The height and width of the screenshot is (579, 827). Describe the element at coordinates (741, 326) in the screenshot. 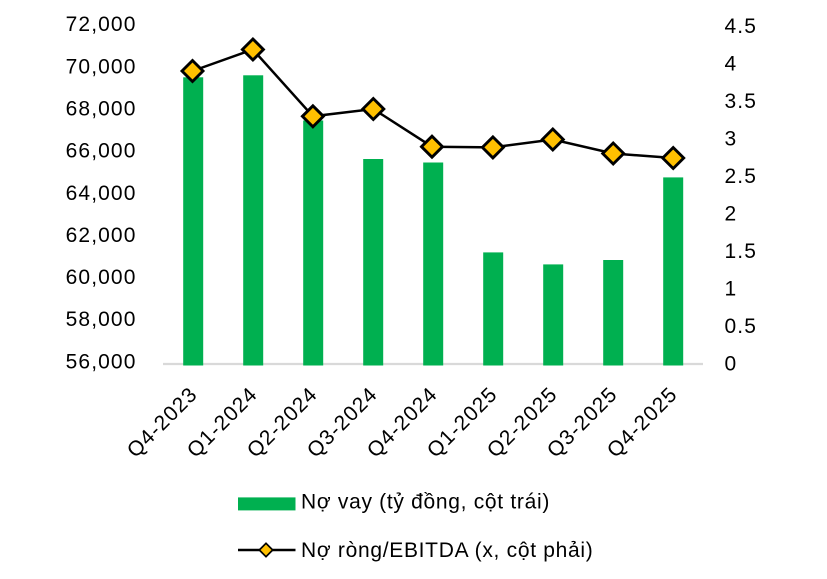

I see `svg-text: 0.5` at that location.